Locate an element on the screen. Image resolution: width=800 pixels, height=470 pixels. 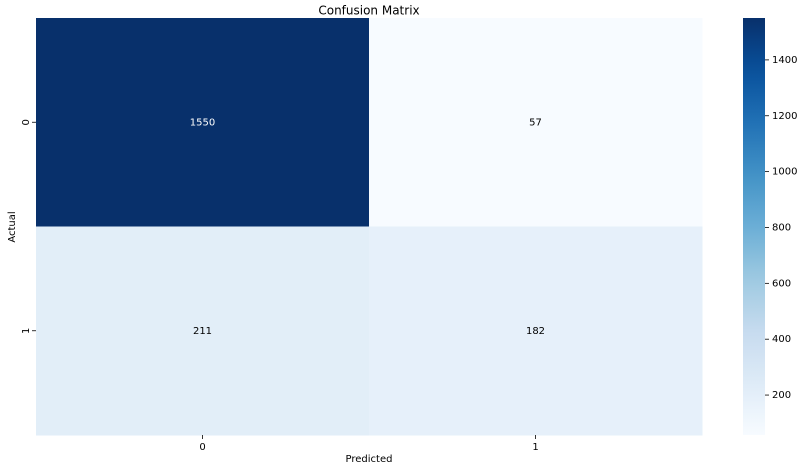
x-tick-label: 1 is located at coordinates (535, 447).